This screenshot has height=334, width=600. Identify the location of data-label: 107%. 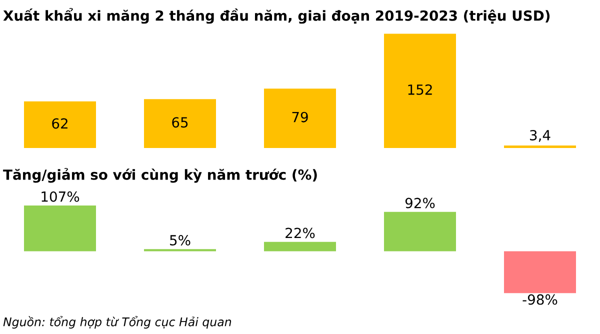
(61, 196).